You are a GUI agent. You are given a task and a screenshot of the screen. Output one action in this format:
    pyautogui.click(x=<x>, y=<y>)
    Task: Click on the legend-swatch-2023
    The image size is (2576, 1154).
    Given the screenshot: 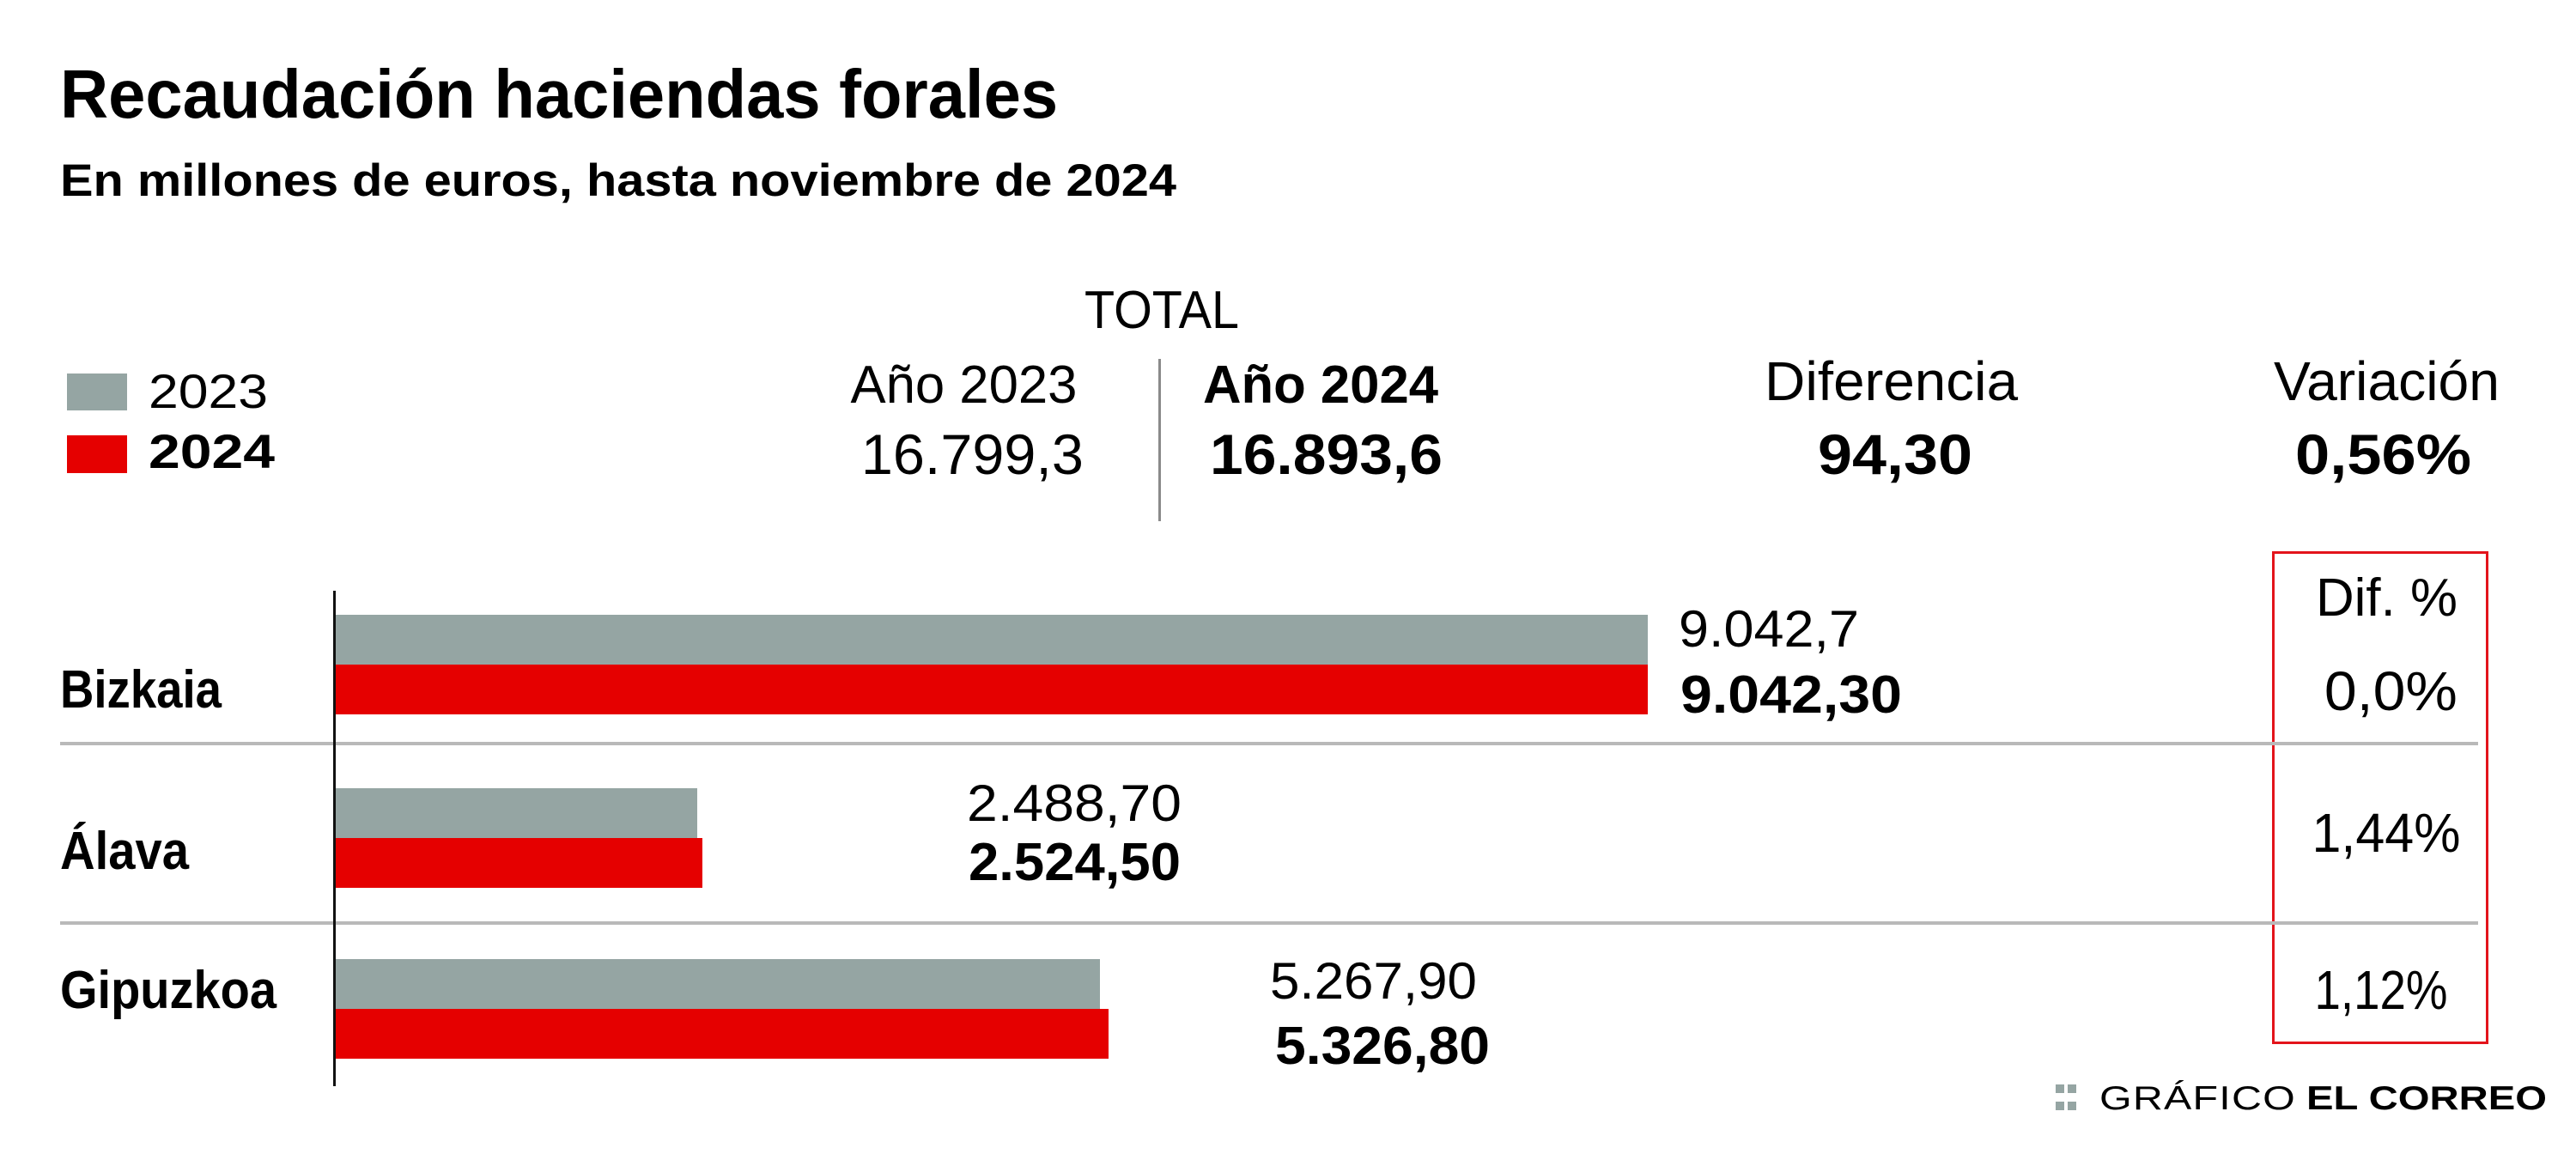 What is the action you would take?
    pyautogui.click(x=97, y=392)
    